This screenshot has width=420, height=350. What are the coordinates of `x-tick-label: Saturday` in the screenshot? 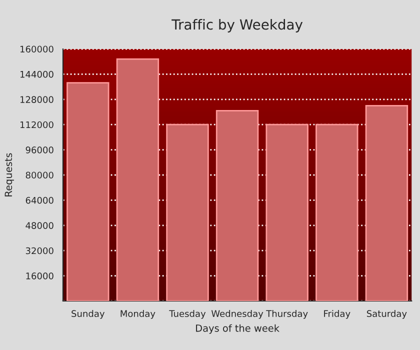 It's located at (386, 314).